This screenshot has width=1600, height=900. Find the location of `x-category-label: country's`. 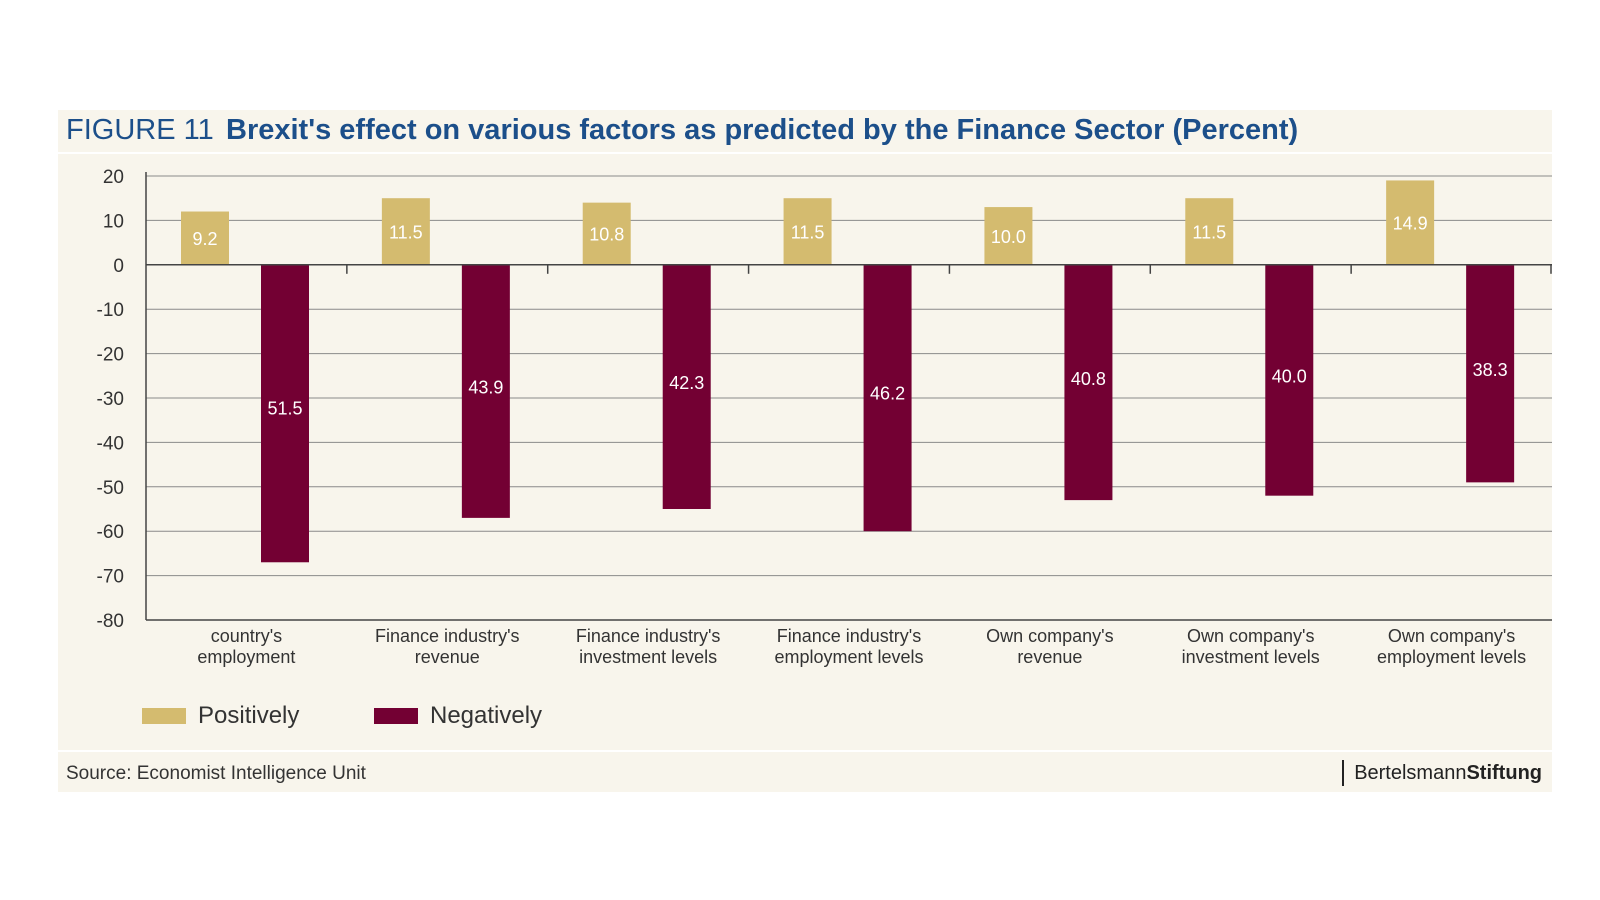

x-category-label: country's is located at coordinates (246, 636).